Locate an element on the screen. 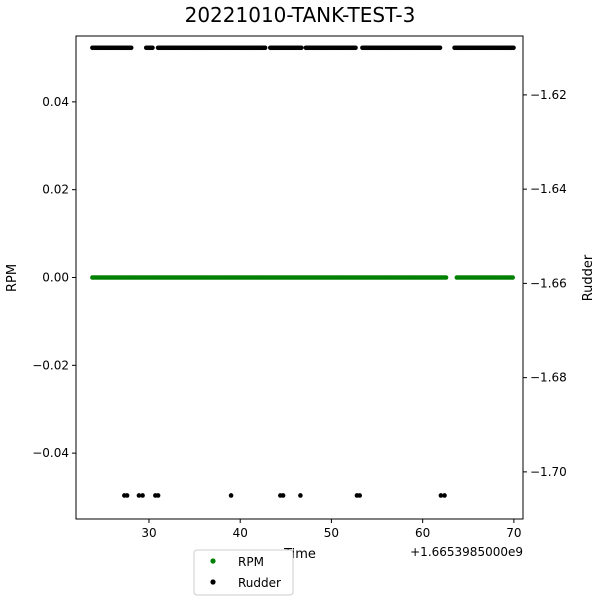  y-right-tick-label: −1.70 is located at coordinates (548, 472).